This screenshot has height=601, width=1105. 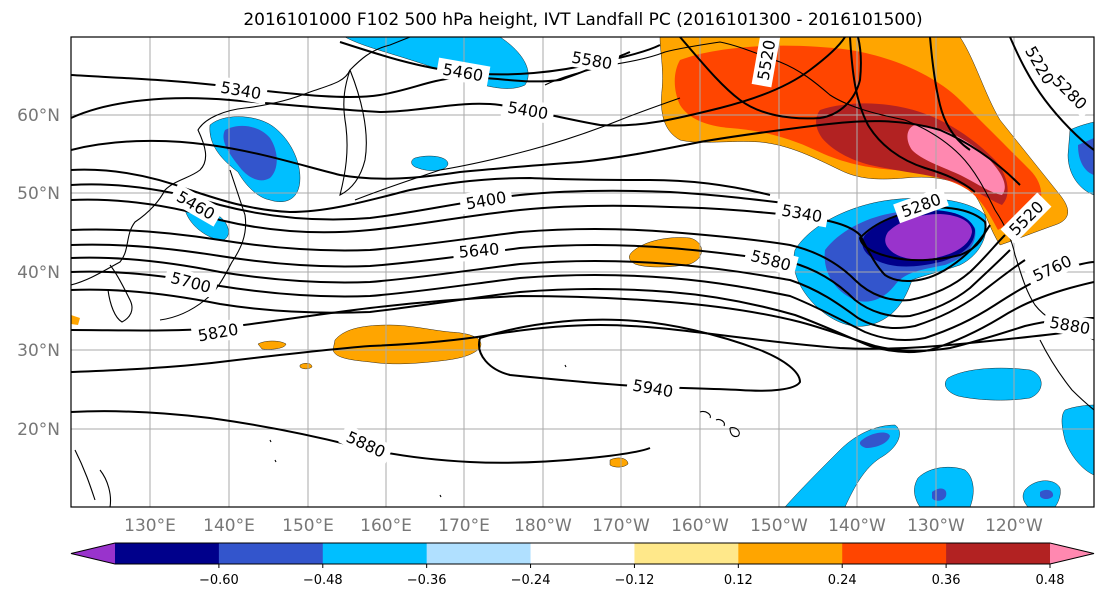 I want to click on positive-anomaly-edge, so click(x=75, y=320).